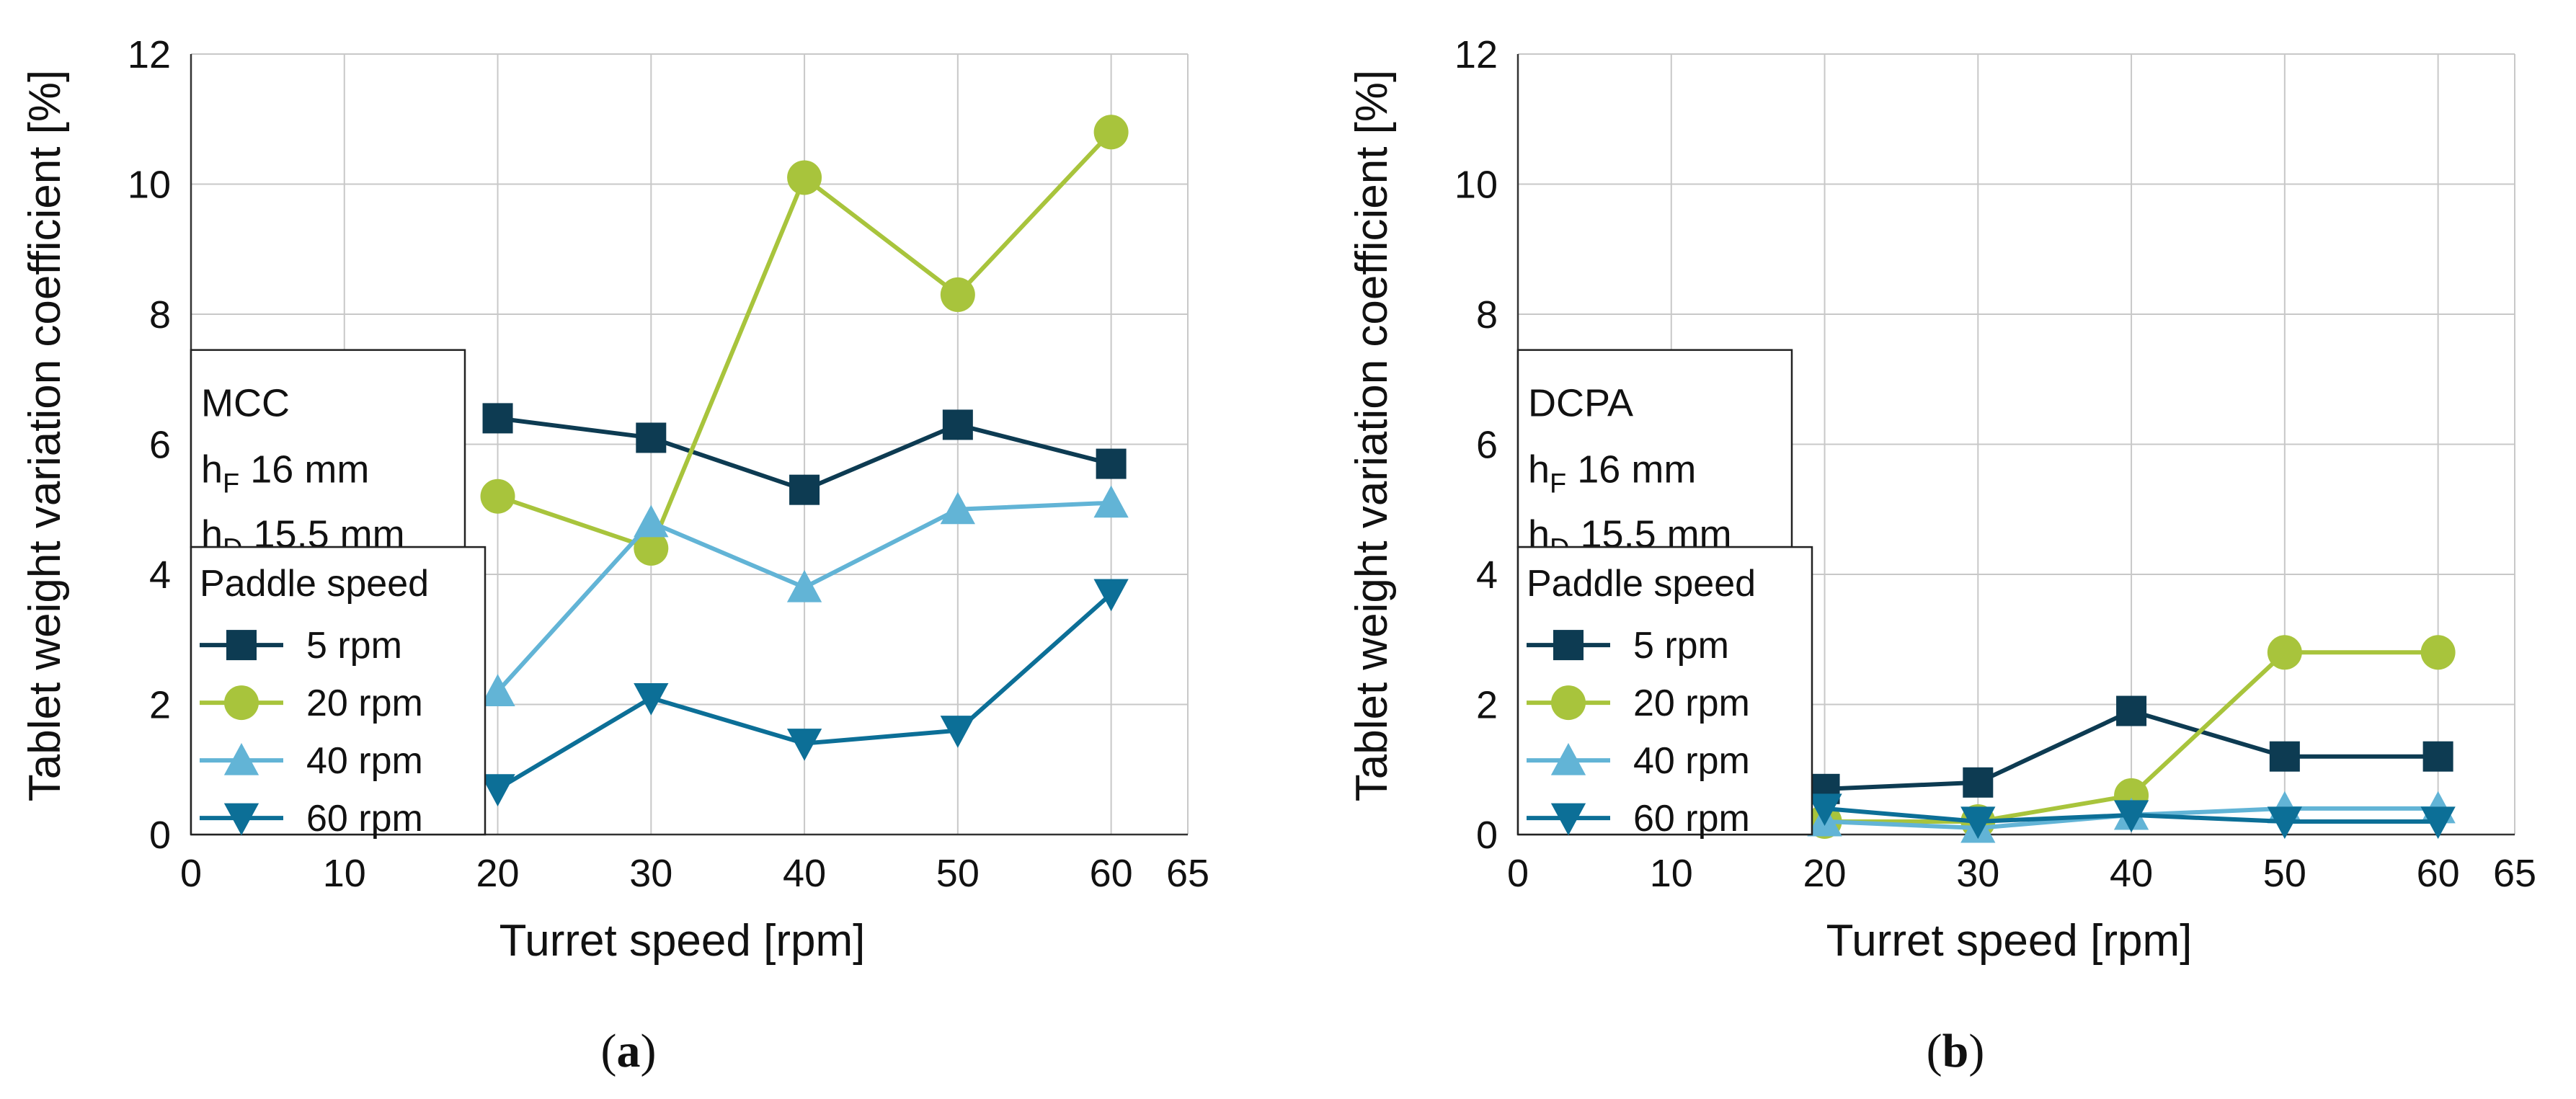 The image size is (2576, 1099). I want to click on caption-letter: b, so click(1955, 1051).